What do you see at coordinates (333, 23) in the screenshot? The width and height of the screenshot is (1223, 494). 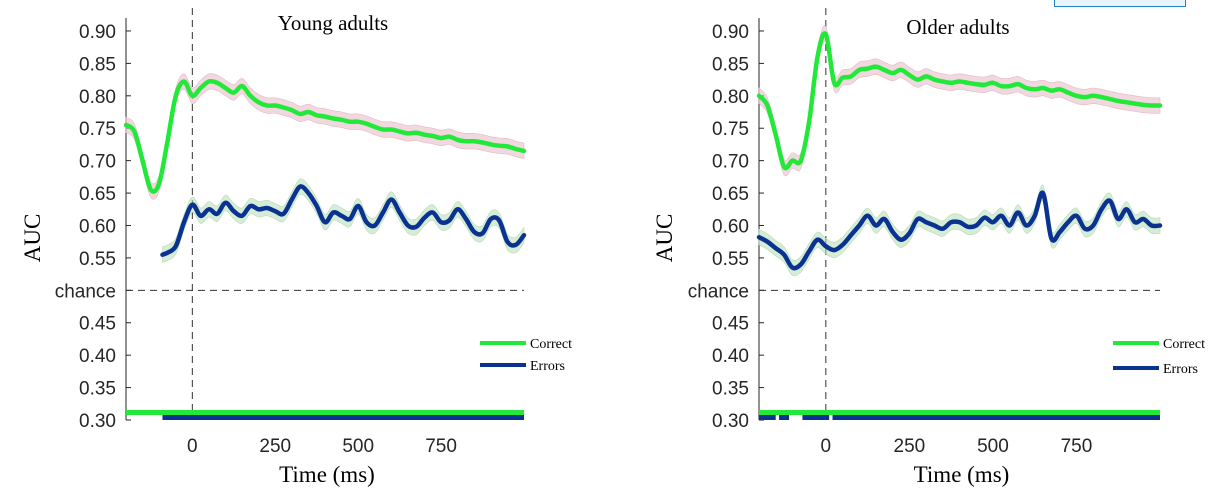 I see `chart-title: Young adults` at bounding box center [333, 23].